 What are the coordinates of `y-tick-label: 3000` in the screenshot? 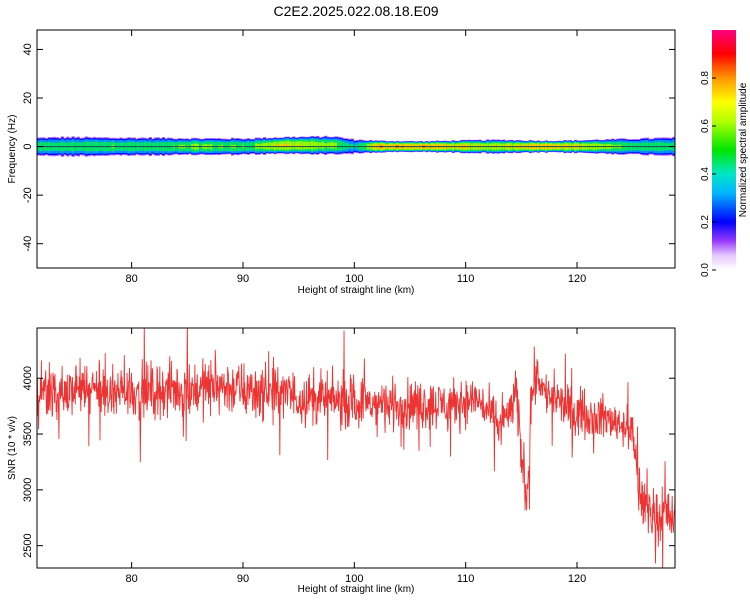 It's located at (28, 490).